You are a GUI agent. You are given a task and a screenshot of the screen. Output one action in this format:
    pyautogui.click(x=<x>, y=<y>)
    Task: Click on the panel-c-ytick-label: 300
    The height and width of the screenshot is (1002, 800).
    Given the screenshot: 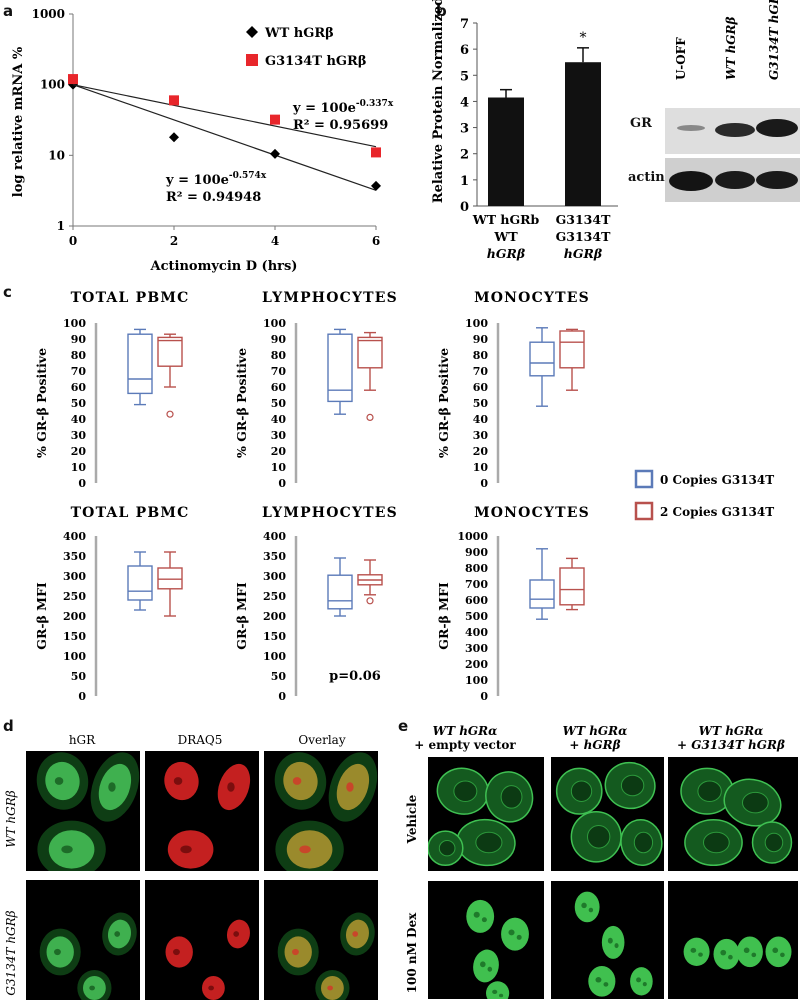 What is the action you would take?
    pyautogui.click(x=476, y=648)
    